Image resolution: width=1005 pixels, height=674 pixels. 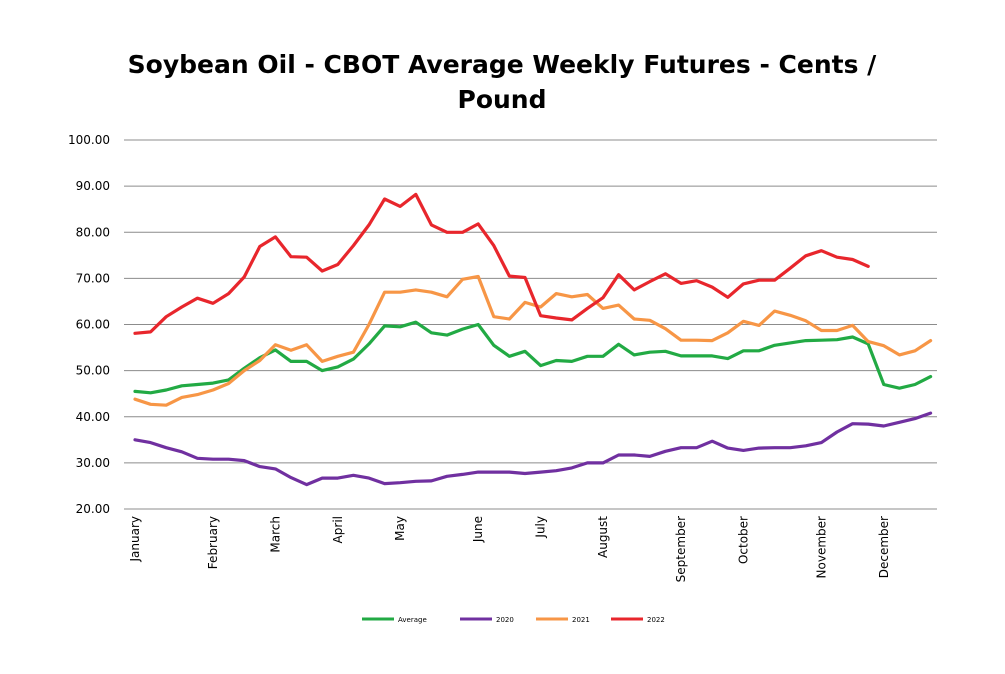 What do you see at coordinates (93, 371) in the screenshot?
I see `y-tick-label: 50.00` at bounding box center [93, 371].